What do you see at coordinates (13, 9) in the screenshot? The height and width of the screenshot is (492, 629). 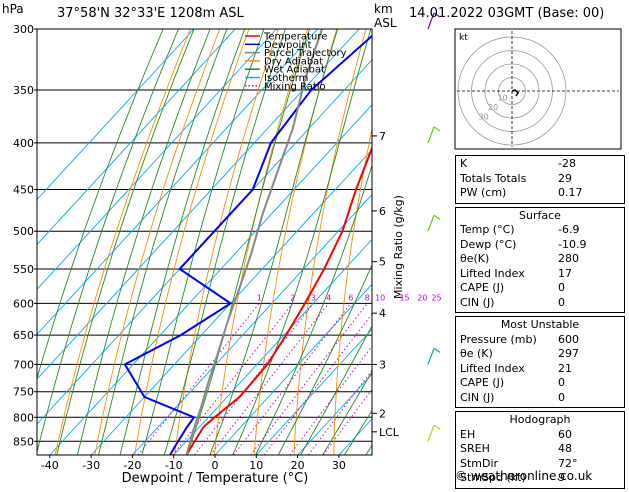 I see `hpa-label: hPa` at bounding box center [13, 9].